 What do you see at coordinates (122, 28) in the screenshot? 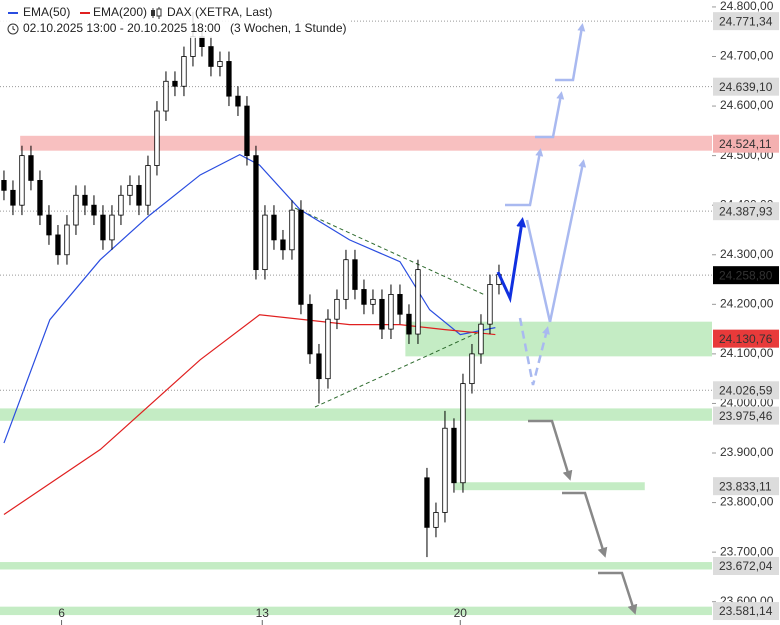
I see `chart-subtitle: 02.10.2025 13:00 - 20.10.2025 18:00` at bounding box center [122, 28].